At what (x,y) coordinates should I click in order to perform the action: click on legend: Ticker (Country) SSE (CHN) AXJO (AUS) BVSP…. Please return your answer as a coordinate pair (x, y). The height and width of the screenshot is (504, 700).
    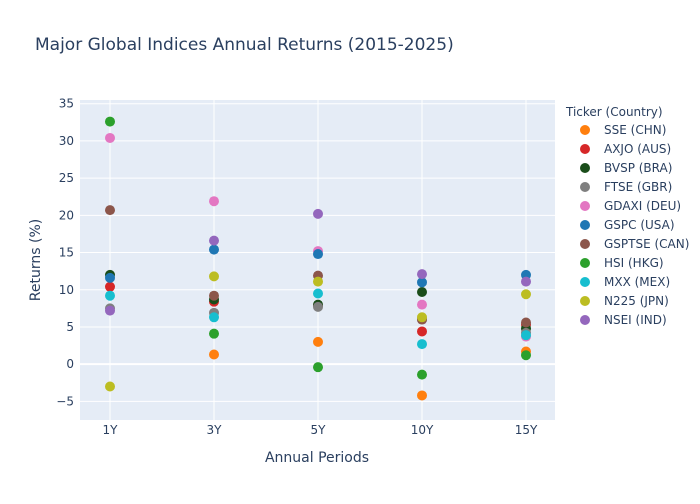
    Looking at the image, I should click on (627, 216).